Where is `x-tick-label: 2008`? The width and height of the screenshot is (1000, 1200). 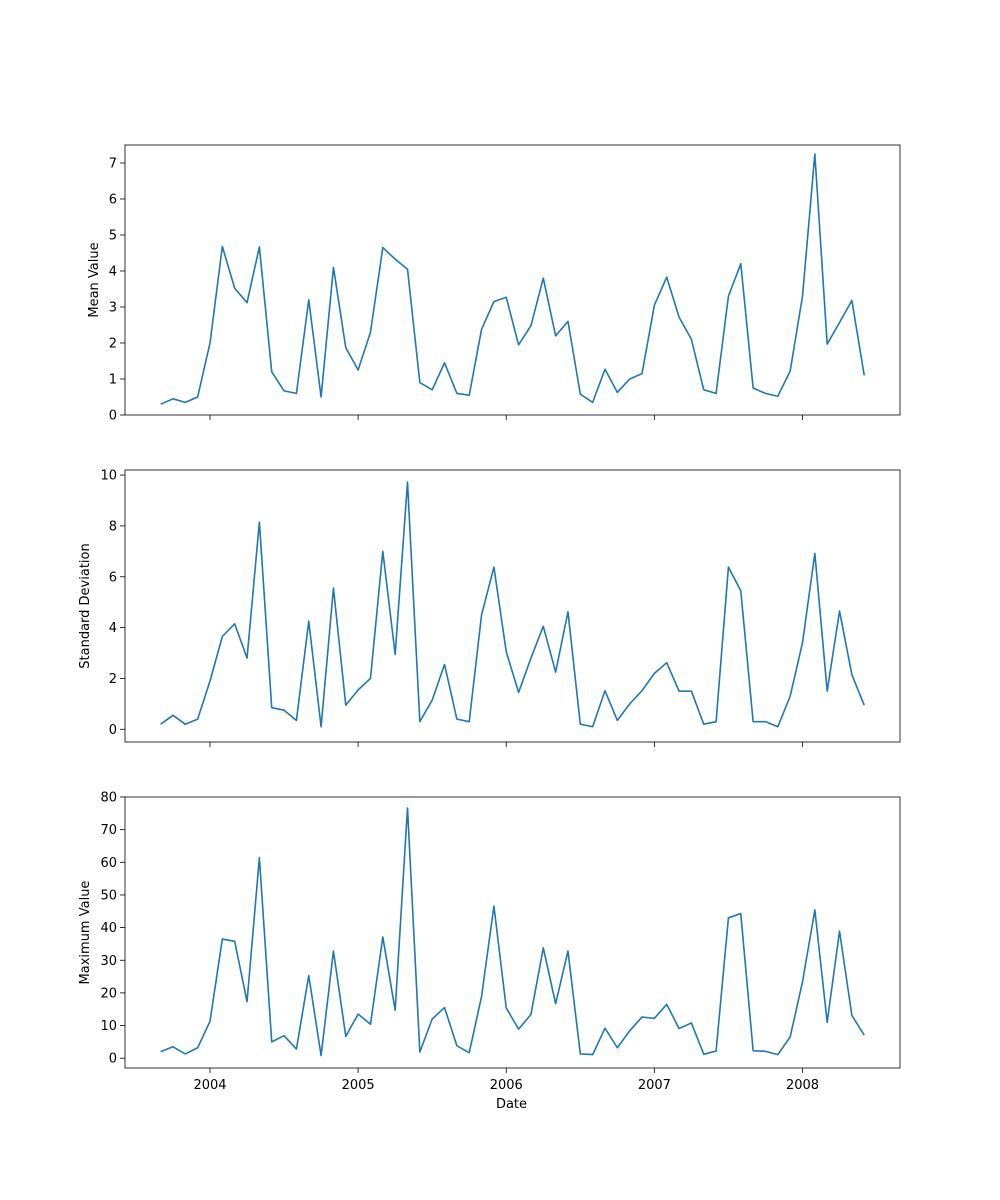
x-tick-label: 2008 is located at coordinates (802, 1085).